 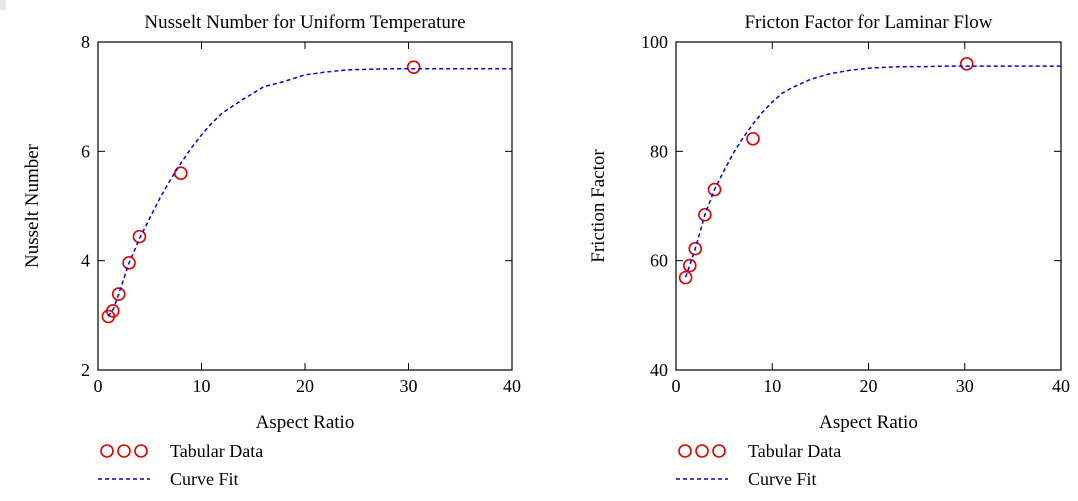 I want to click on y-tick-label: 100, so click(x=654, y=42).